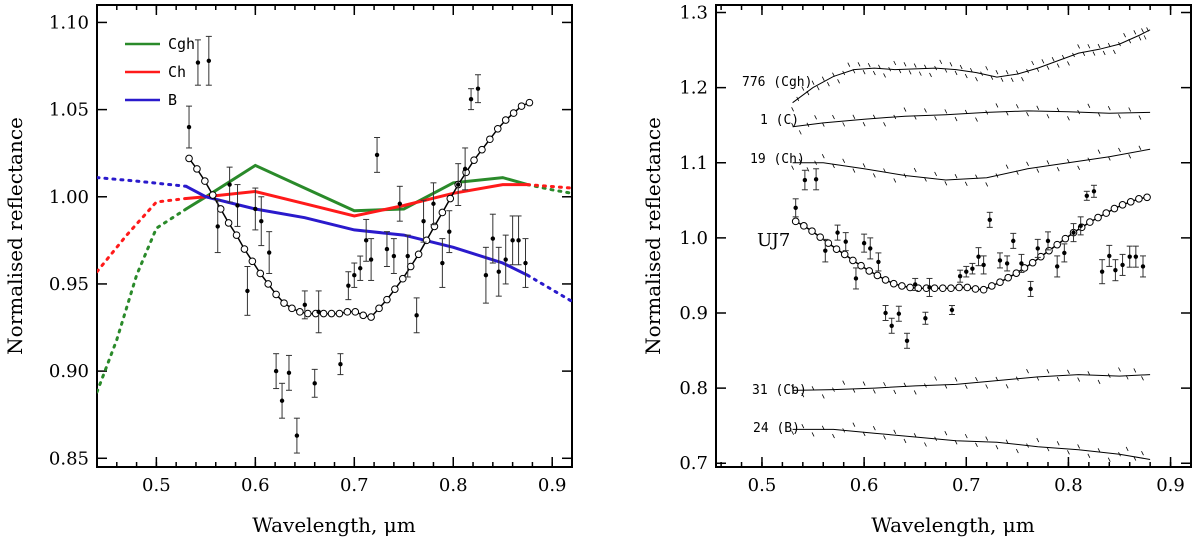 Image resolution: width=1200 pixels, height=542 pixels. What do you see at coordinates (971, 243) in the screenshot?
I see `uj7-right-model-line` at bounding box center [971, 243].